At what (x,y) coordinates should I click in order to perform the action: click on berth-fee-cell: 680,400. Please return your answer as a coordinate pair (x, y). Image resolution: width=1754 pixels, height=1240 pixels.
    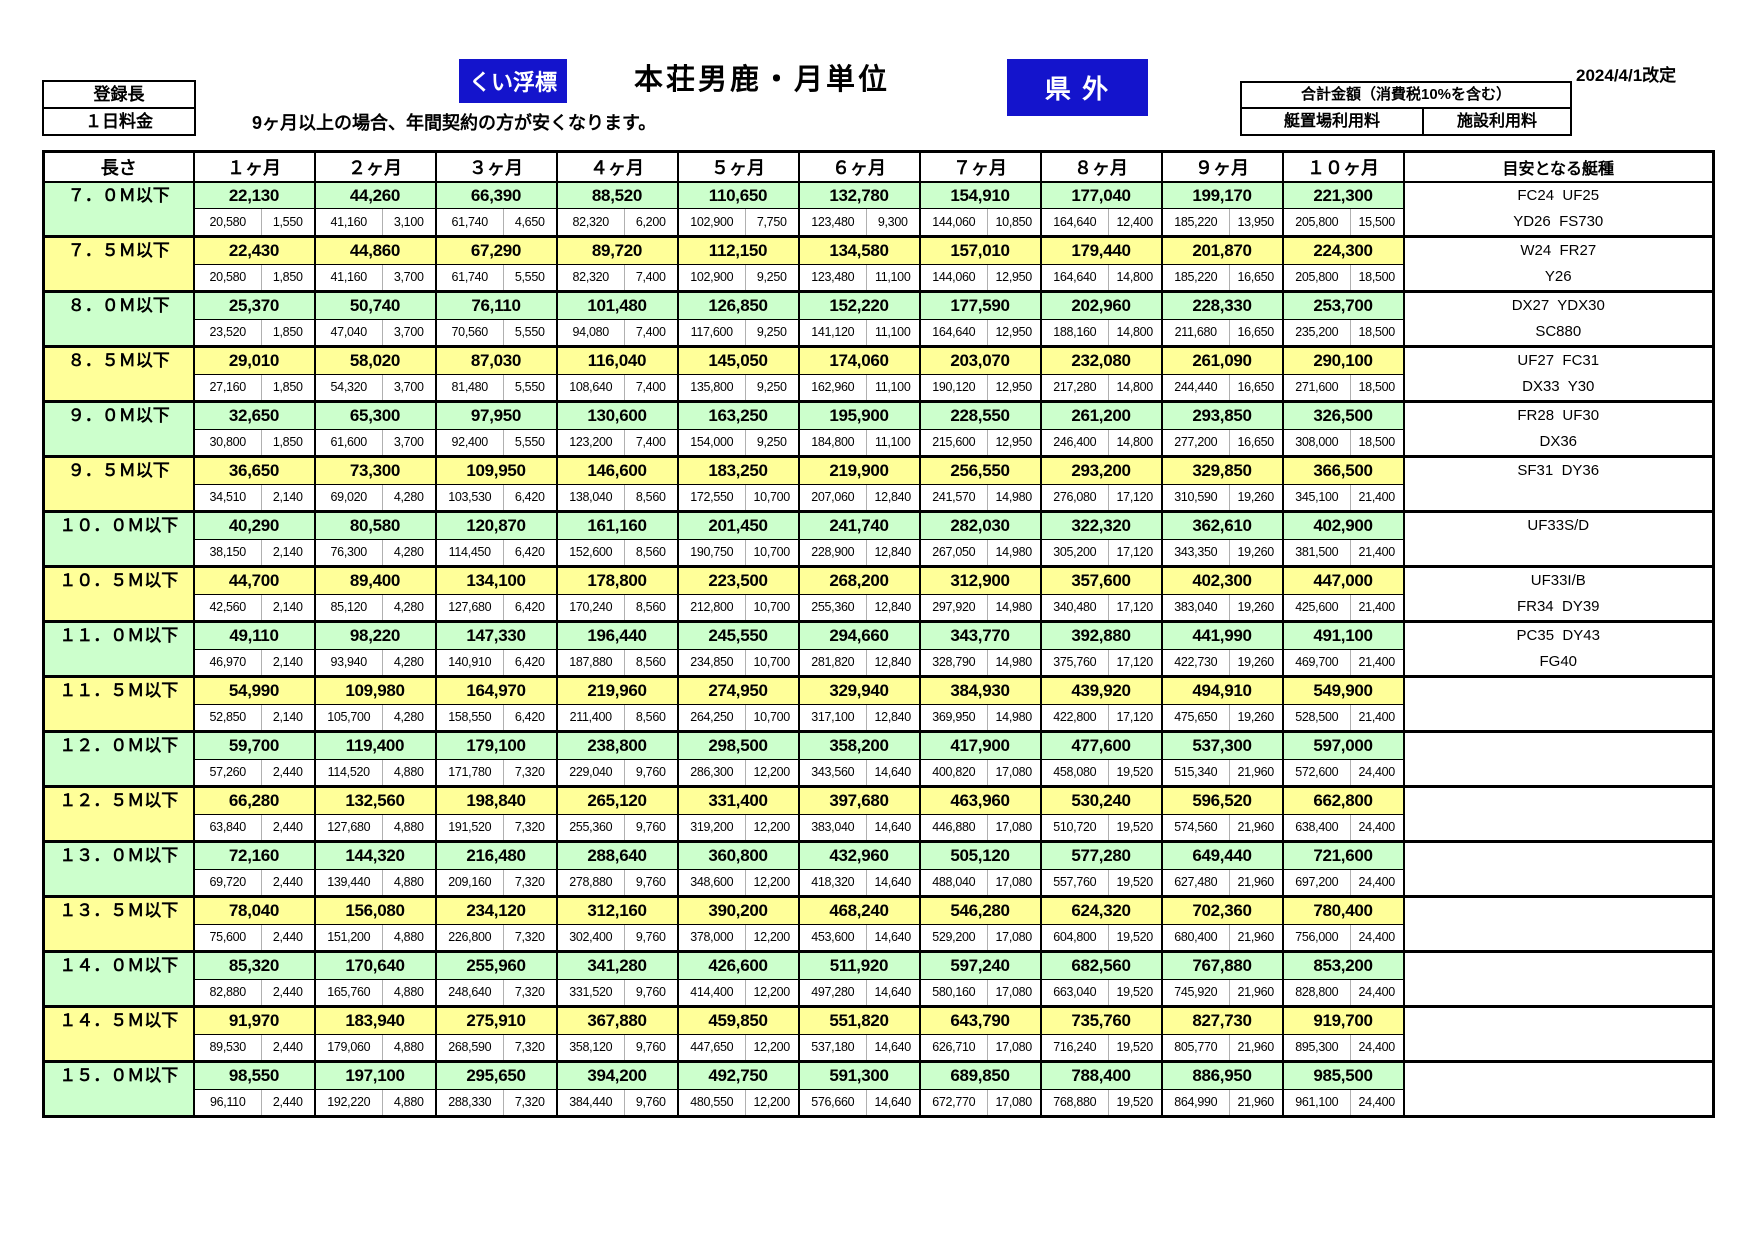
    Looking at the image, I should click on (1195, 938).